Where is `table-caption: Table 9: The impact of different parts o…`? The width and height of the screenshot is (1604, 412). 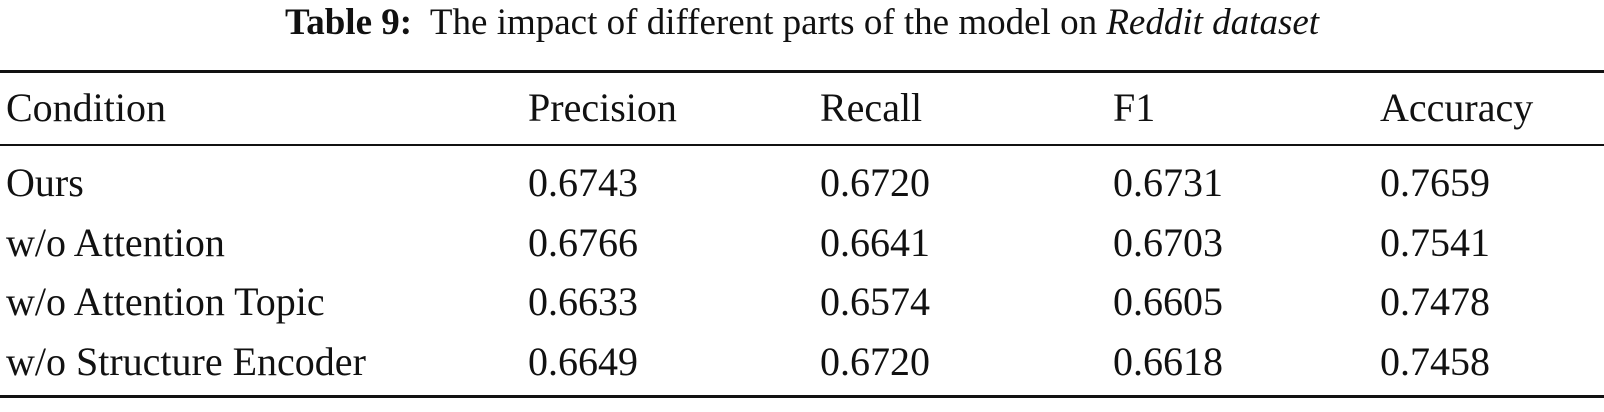
table-caption: Table 9: The impact of different parts o… is located at coordinates (802, 23).